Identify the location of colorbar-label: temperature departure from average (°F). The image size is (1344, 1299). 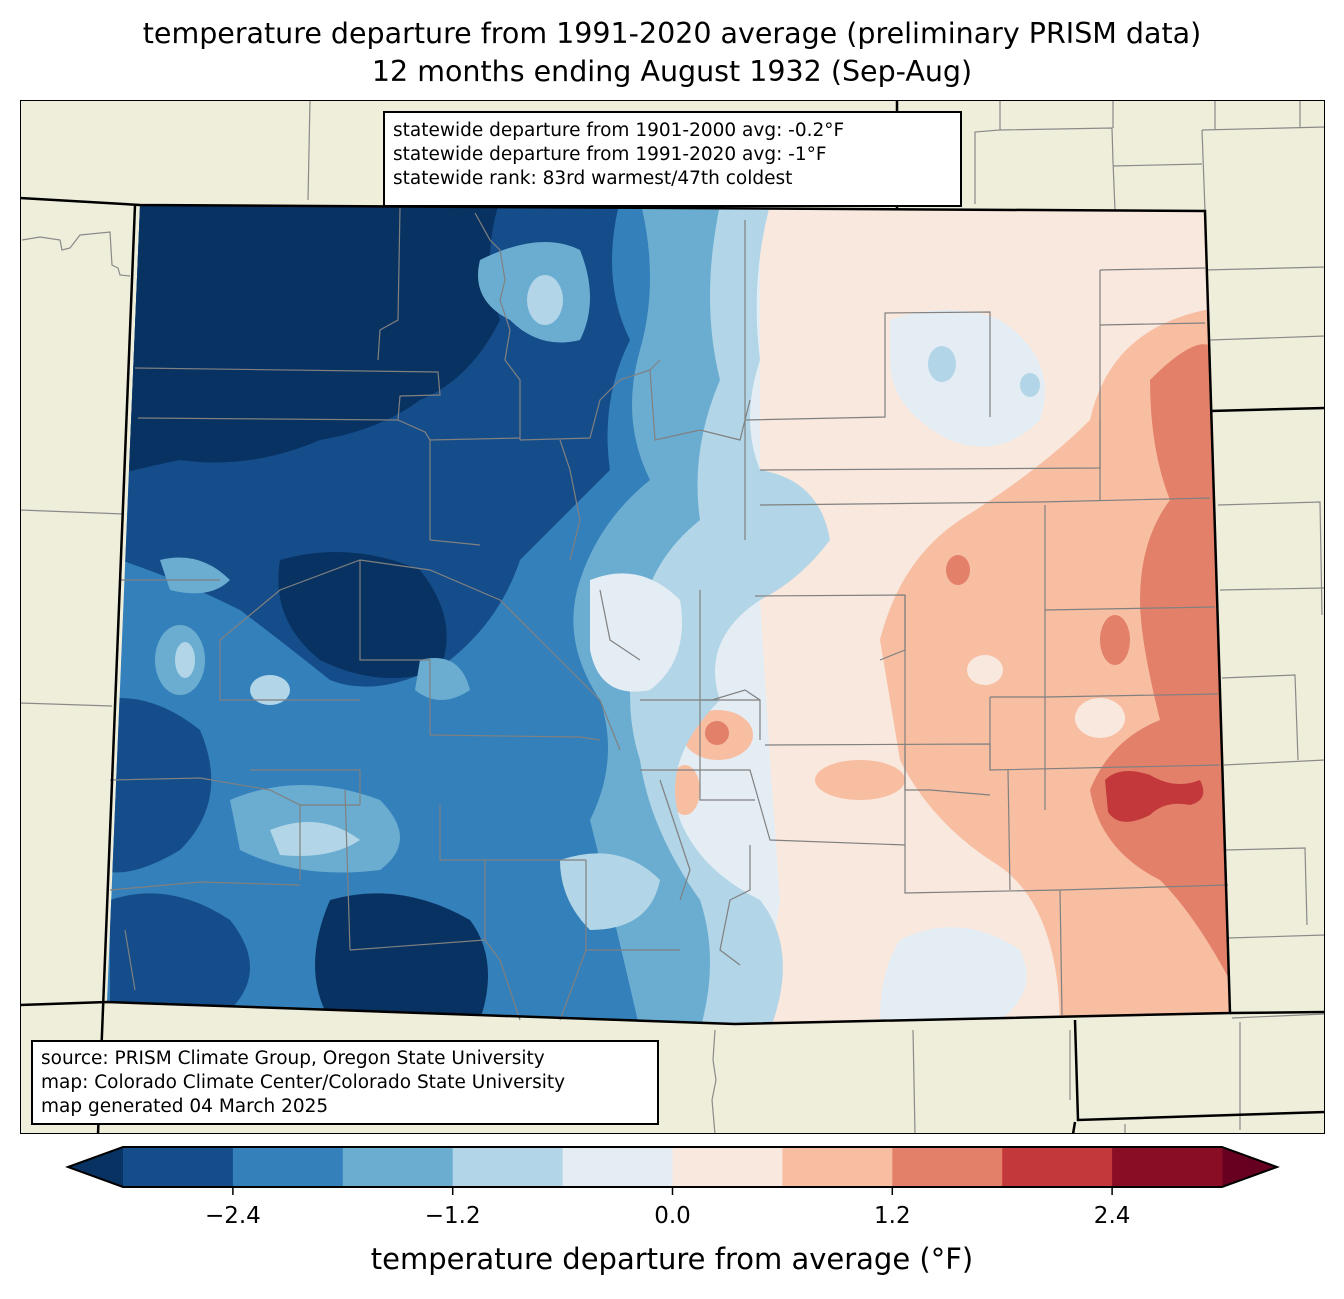
(672, 1259).